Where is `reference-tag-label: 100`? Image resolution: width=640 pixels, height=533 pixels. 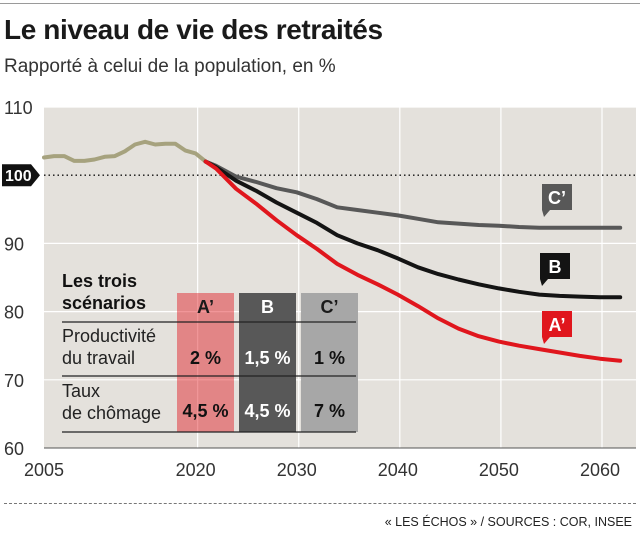
reference-tag-label: 100 is located at coordinates (18, 176).